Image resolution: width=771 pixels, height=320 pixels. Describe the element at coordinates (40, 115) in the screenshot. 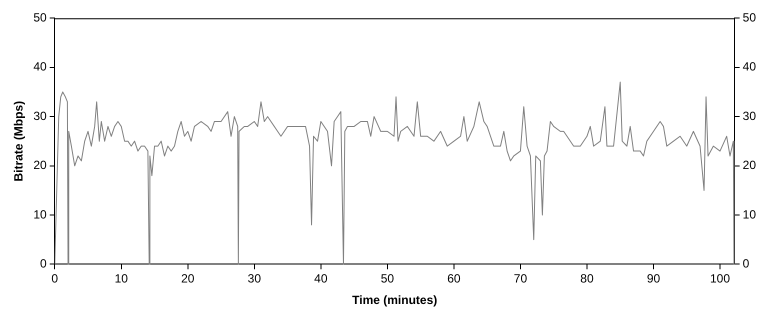

I see `y-tick-label: 30` at that location.